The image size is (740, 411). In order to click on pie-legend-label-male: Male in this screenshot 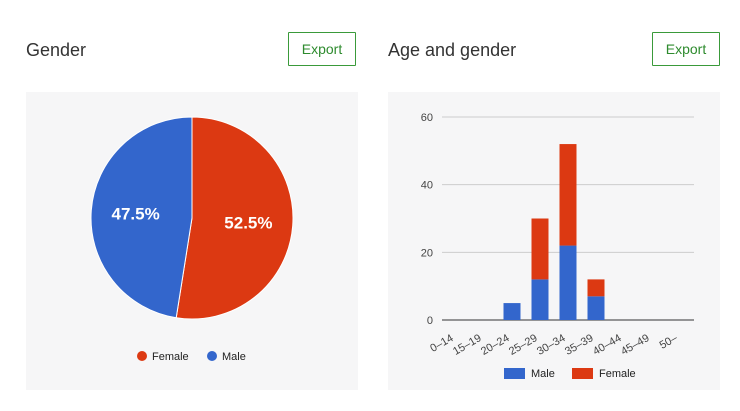, I will do `click(234, 357)`.